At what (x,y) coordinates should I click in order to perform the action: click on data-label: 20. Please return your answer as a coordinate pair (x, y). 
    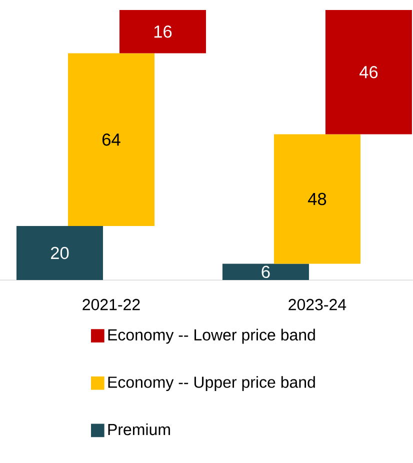
    Looking at the image, I should click on (59, 253).